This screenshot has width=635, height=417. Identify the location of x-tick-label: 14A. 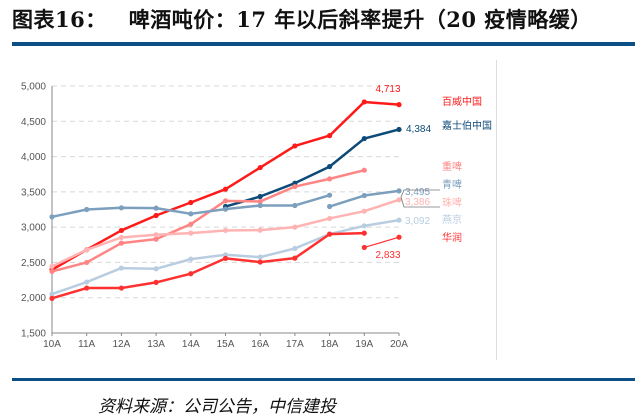
(191, 344).